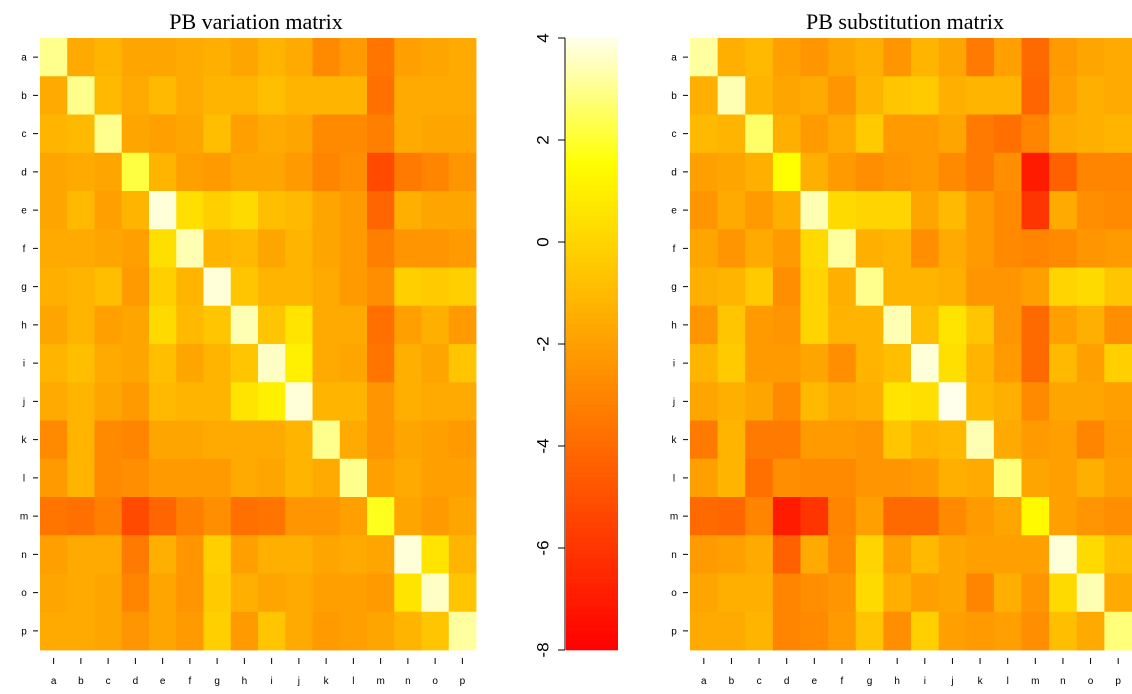 Image resolution: width=1132 pixels, height=694 pixels. I want to click on substitution-col-tick-label: c, so click(759, 681).